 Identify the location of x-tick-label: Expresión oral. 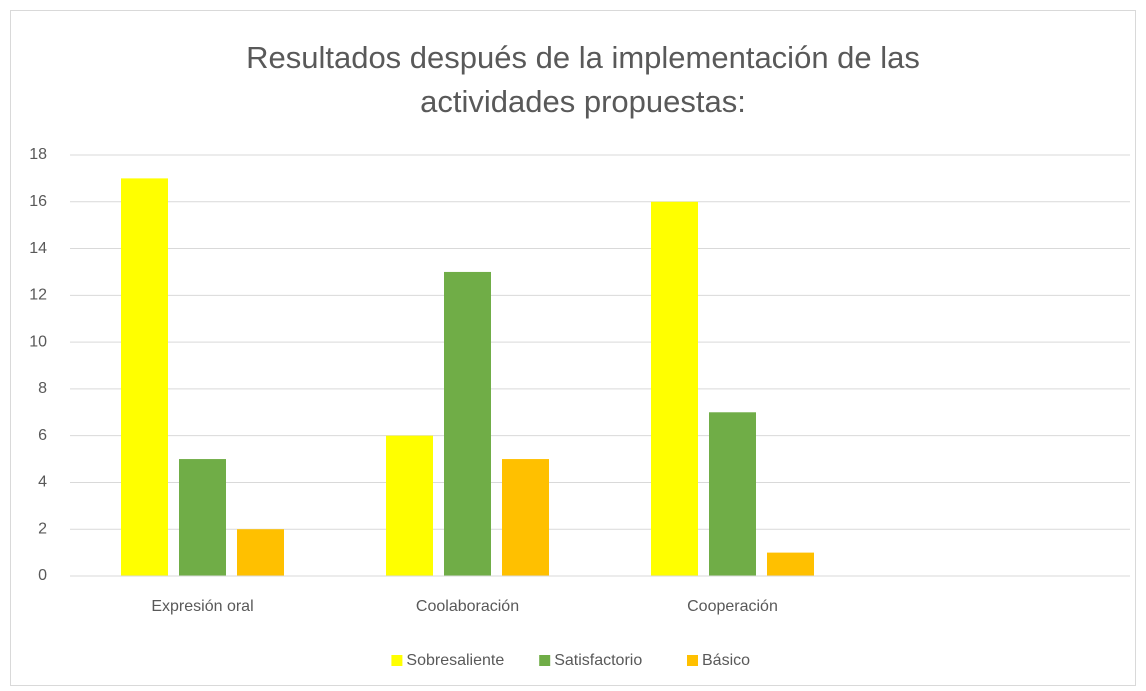
(202, 606).